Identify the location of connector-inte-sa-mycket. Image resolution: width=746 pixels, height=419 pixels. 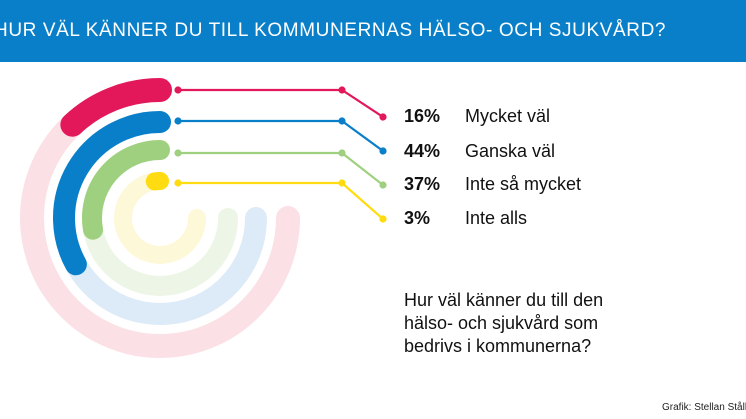
(281, 168).